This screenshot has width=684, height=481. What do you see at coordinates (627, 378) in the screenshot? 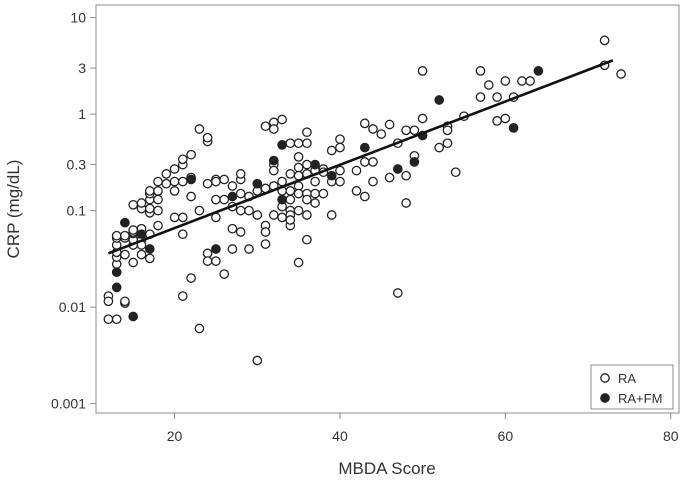
I see `legend-label-ra: RA` at bounding box center [627, 378].